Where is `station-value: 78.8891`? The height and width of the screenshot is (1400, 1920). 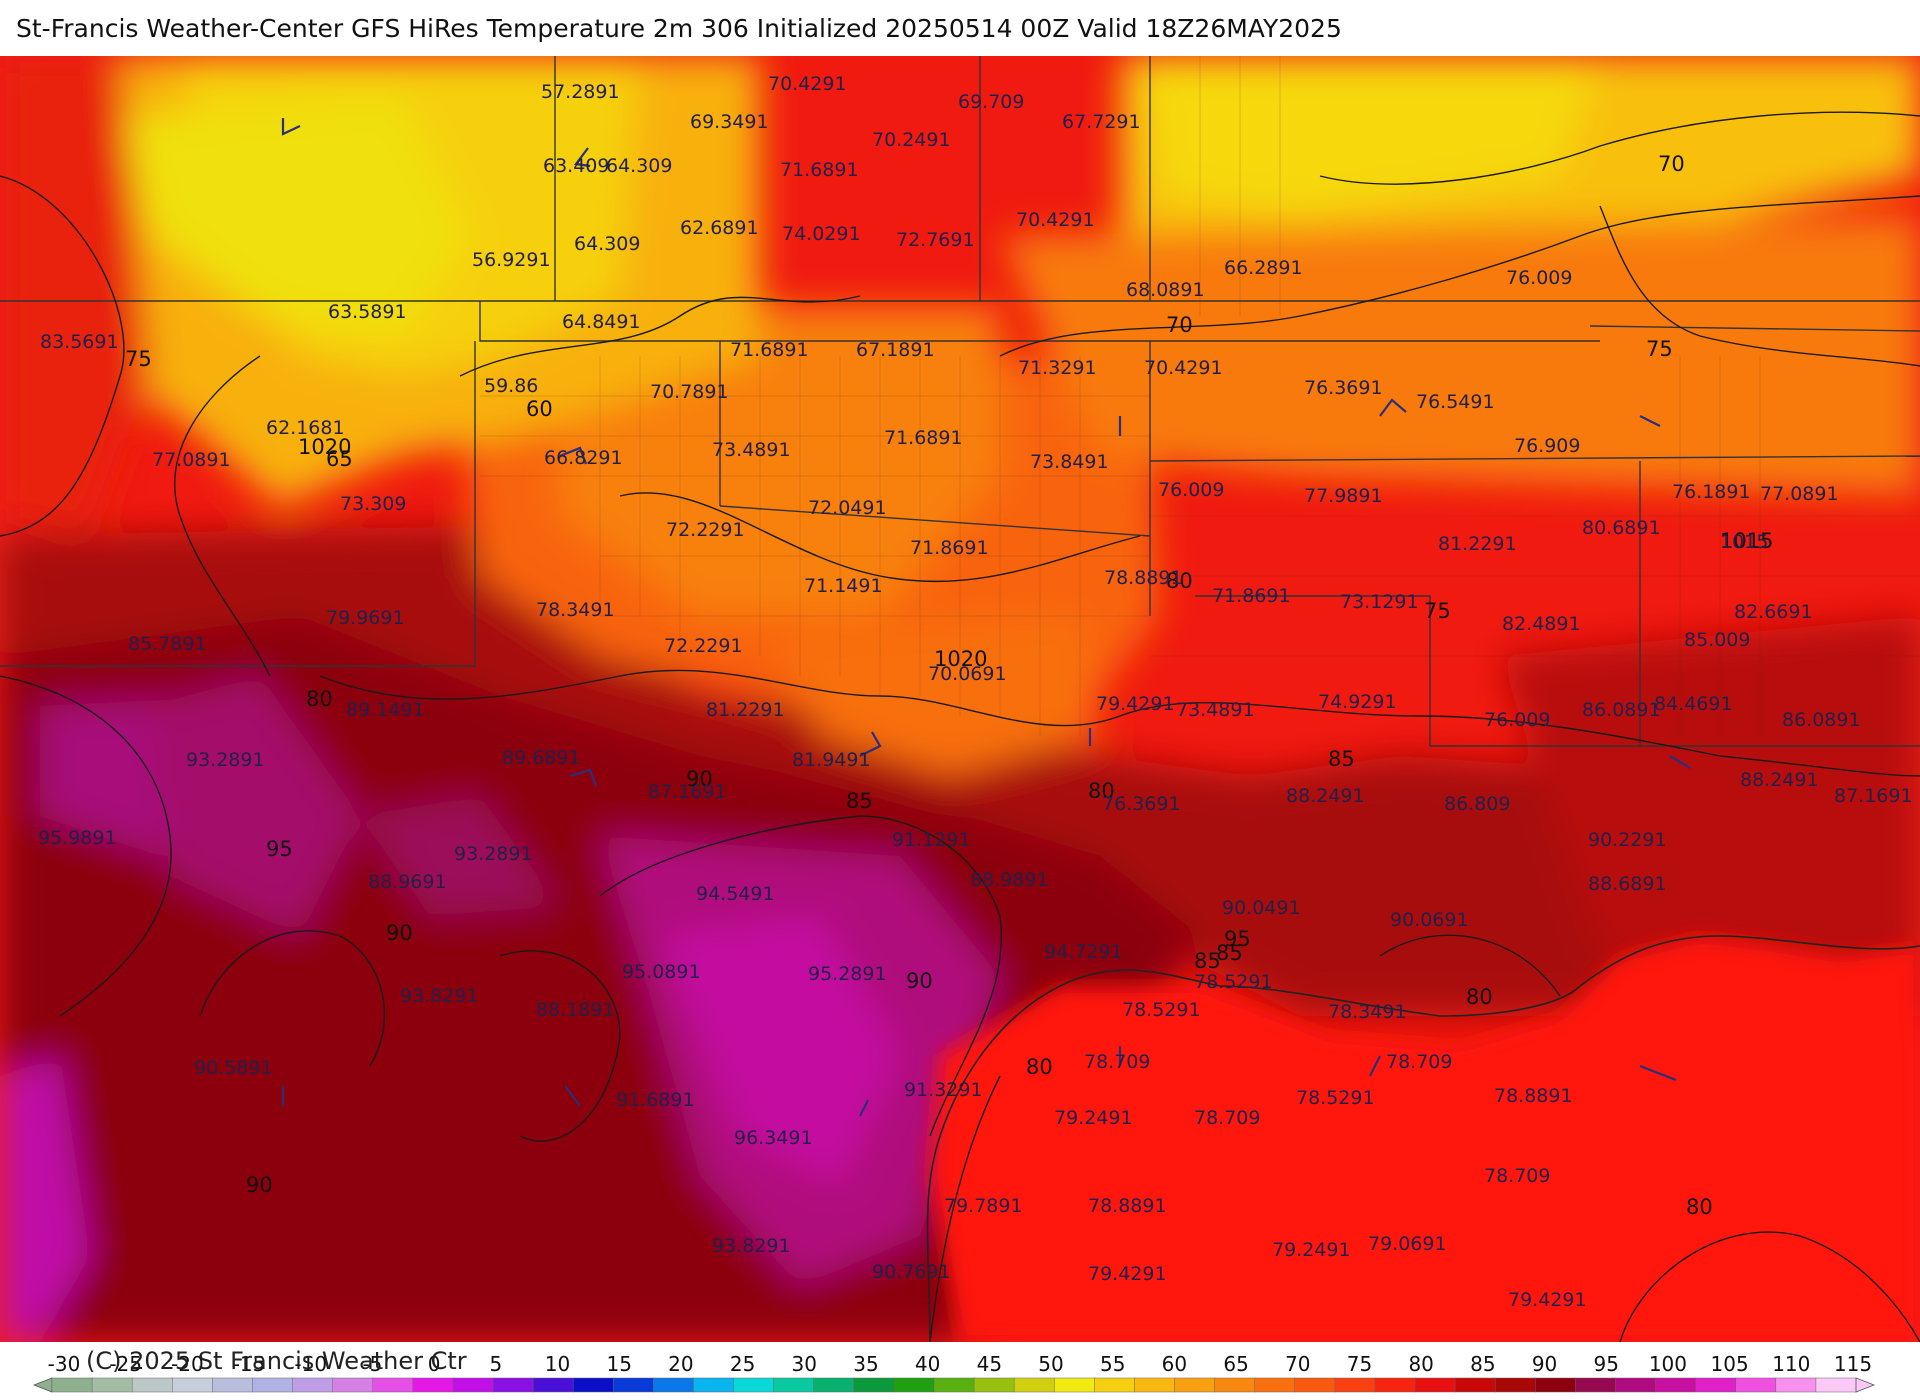 station-value: 78.8891 is located at coordinates (1127, 1206).